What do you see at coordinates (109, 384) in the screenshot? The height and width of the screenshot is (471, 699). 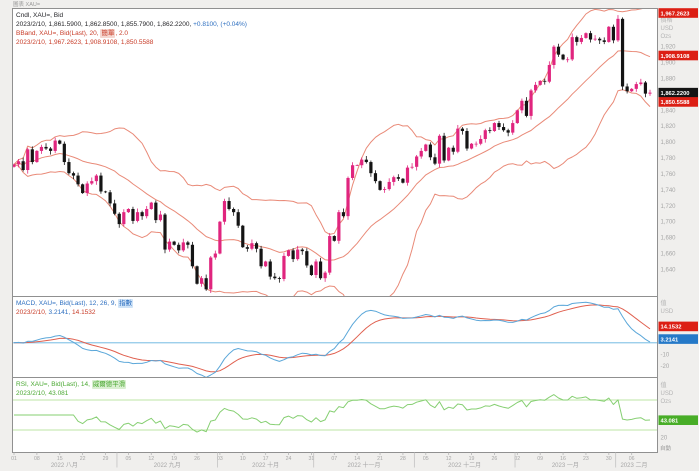 I see `rsi-smoothing-chip: 威爾德平滑` at bounding box center [109, 384].